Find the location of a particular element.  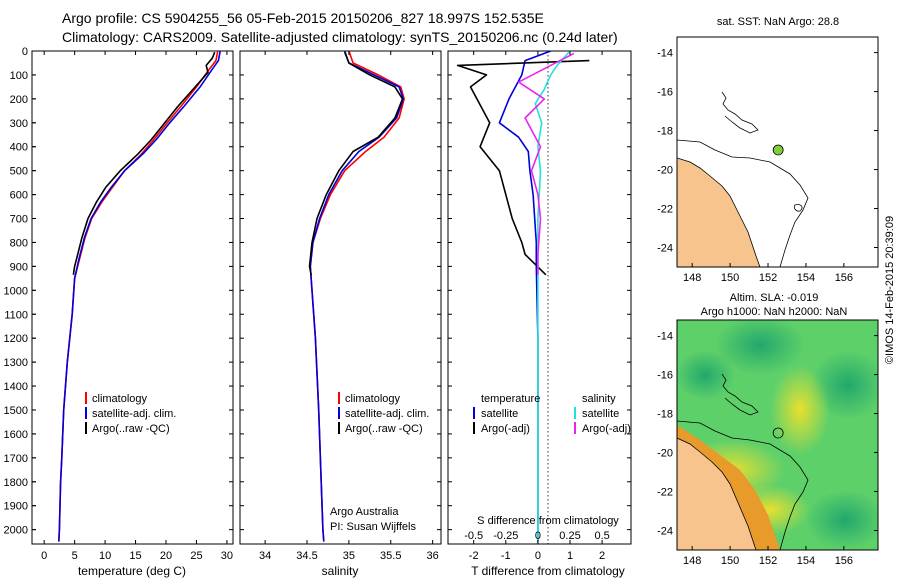

difference-series-group is located at coordinates (523, 296).